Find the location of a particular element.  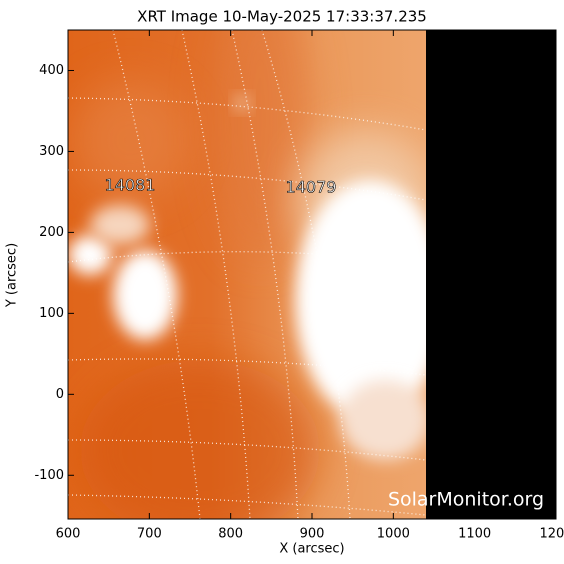

x-tick-label: 900 is located at coordinates (312, 534).